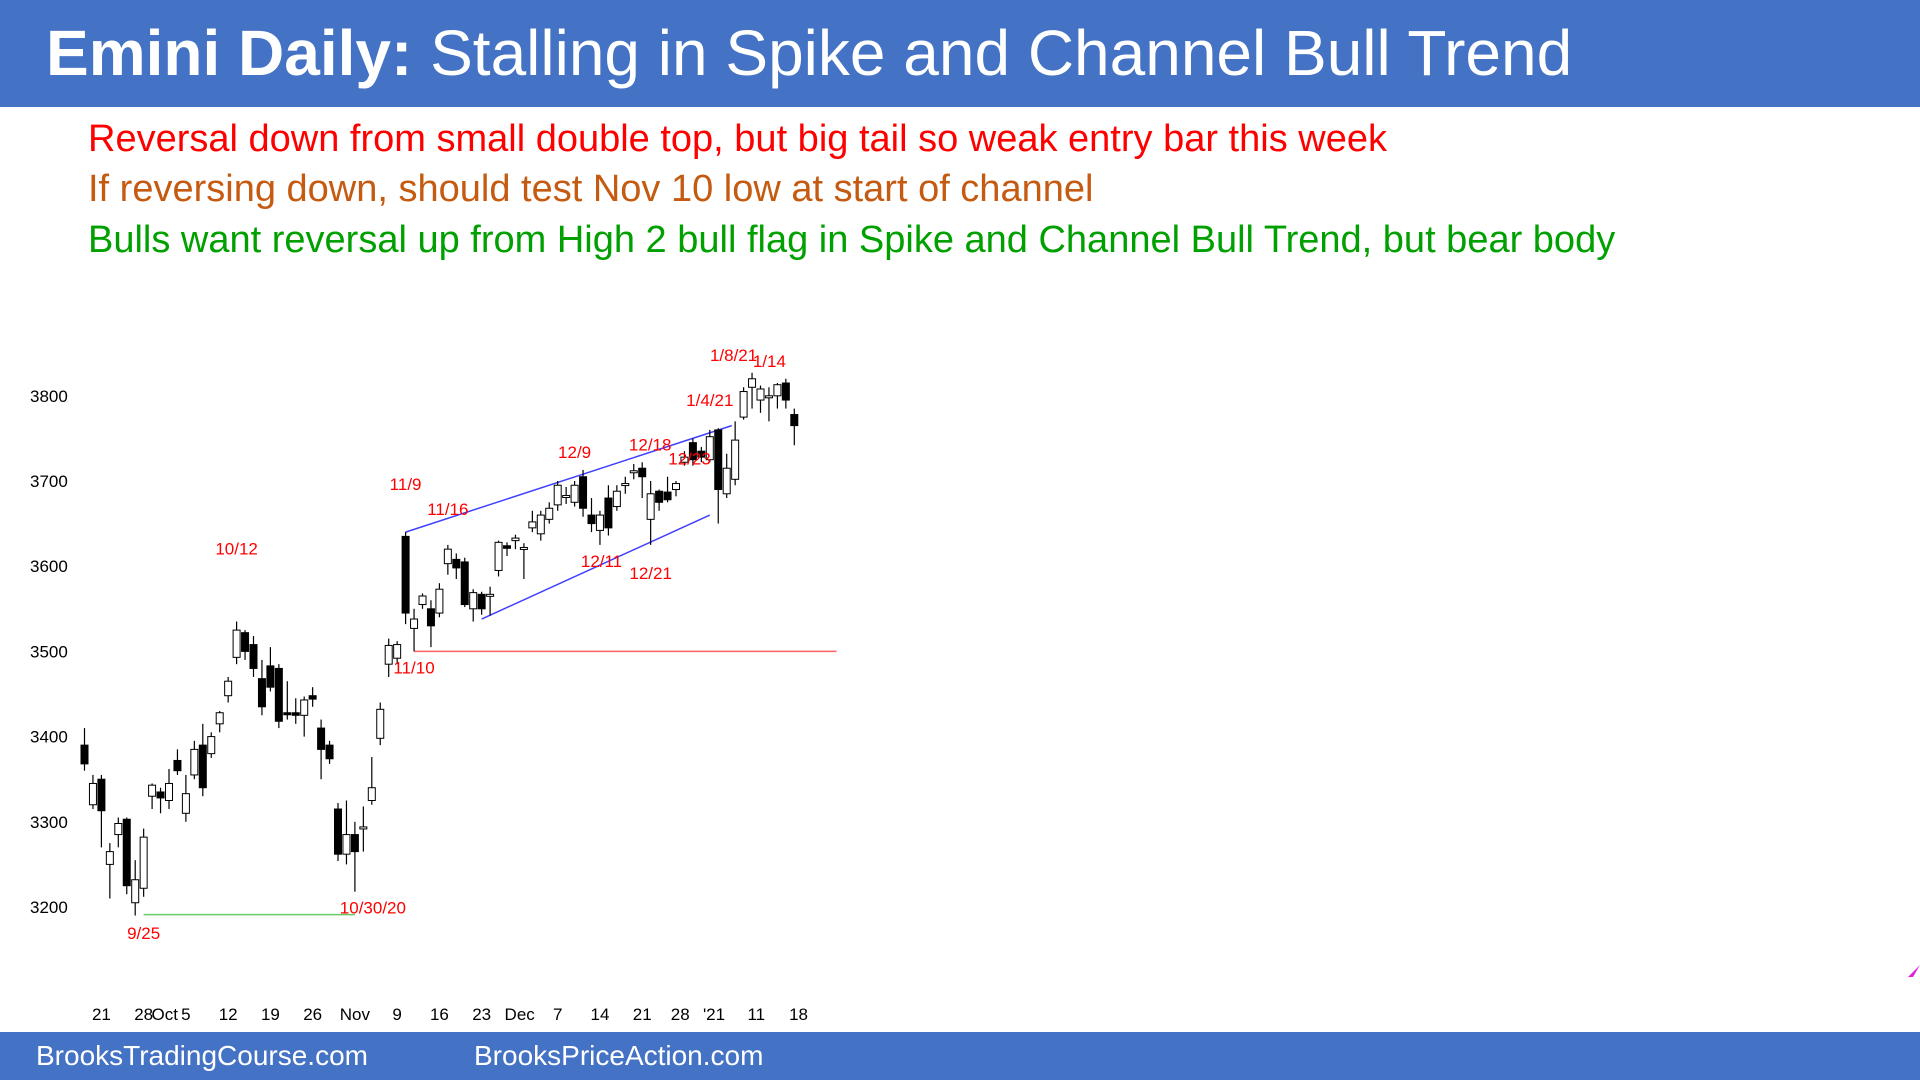 The width and height of the screenshot is (1920, 1080). What do you see at coordinates (413, 667) in the screenshot?
I see `date-annotation: 11/10` at bounding box center [413, 667].